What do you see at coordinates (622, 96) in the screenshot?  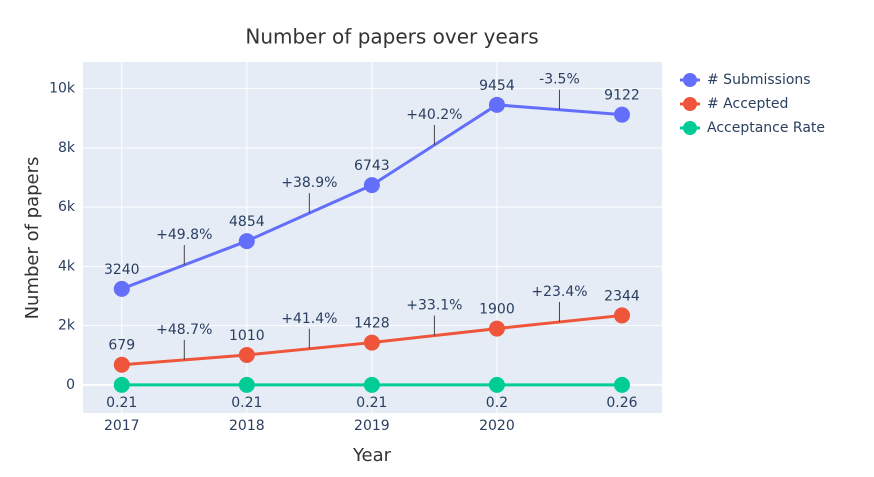 I see `data-label: 9122` at bounding box center [622, 96].